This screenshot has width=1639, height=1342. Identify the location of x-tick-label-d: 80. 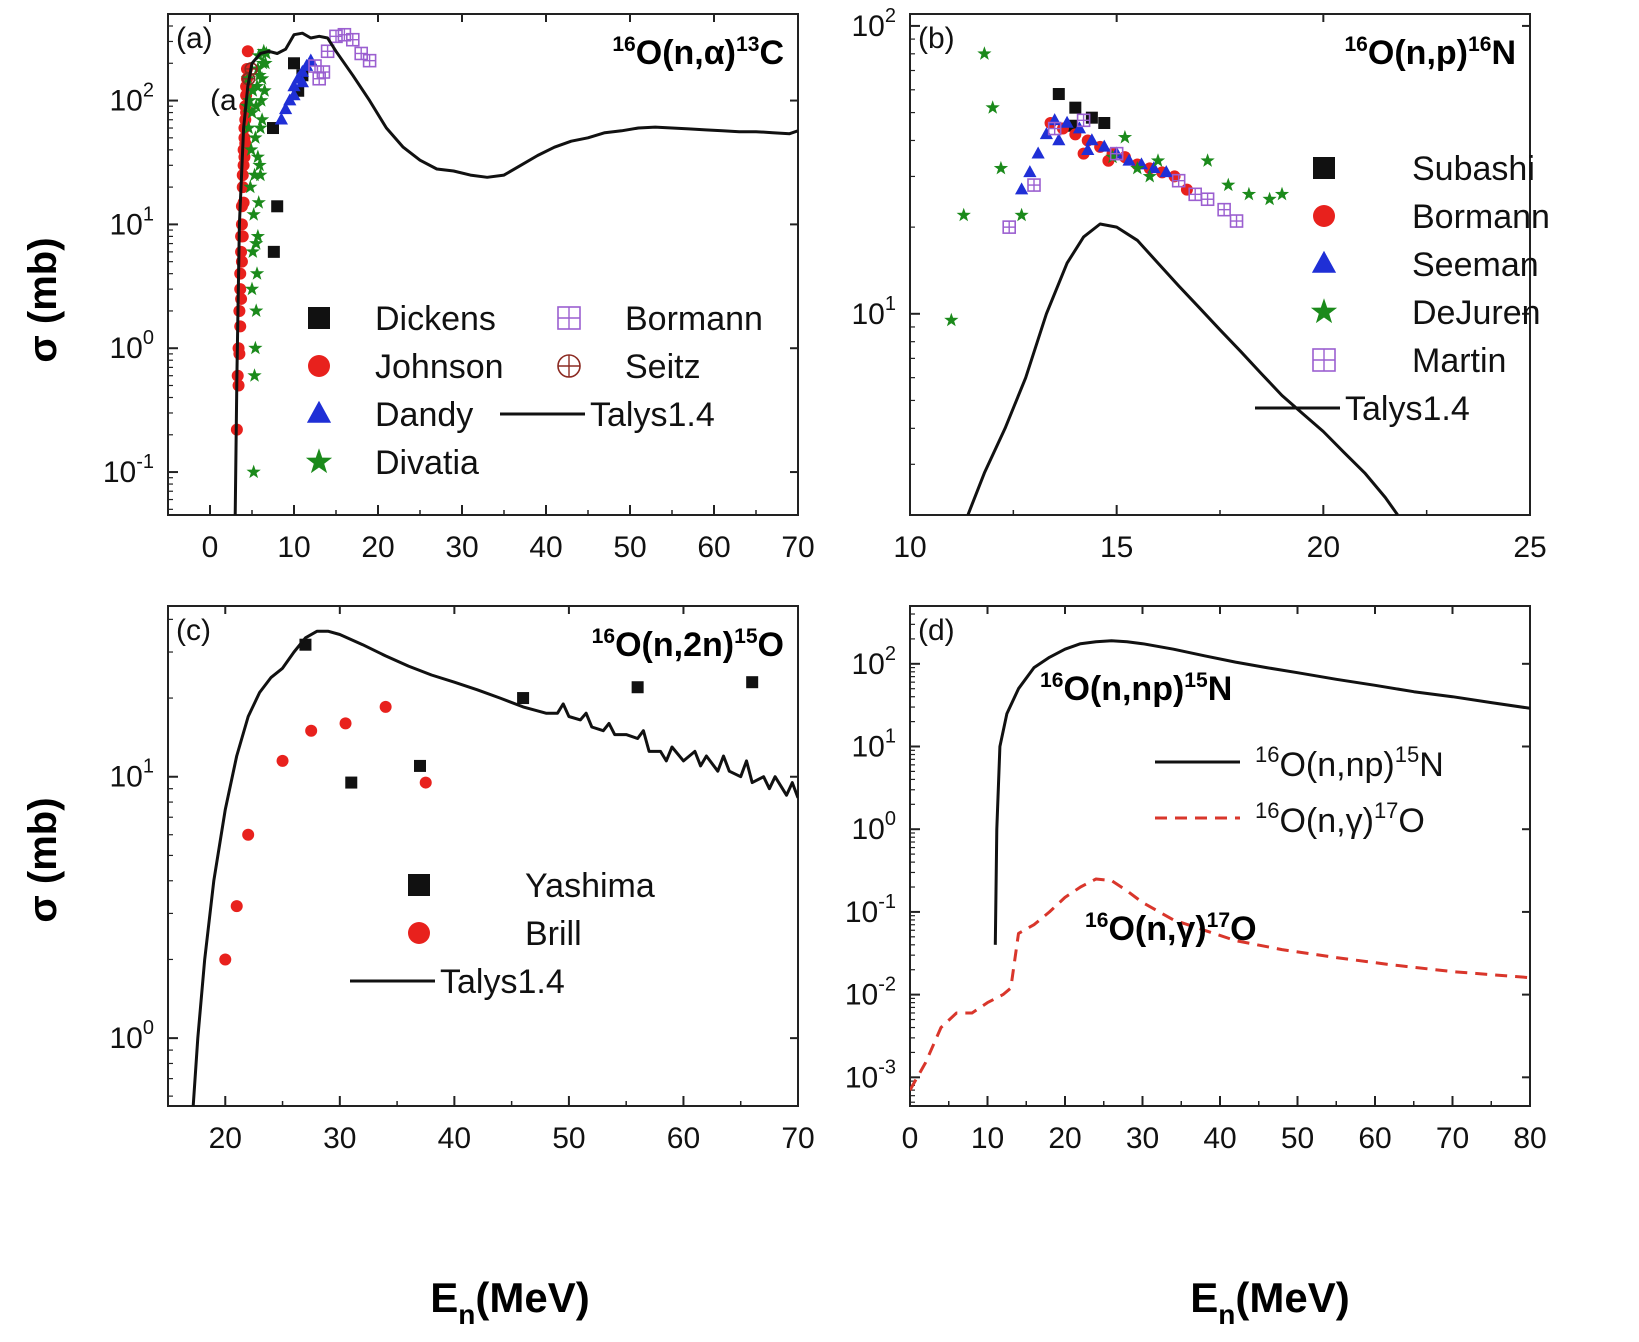
(1529, 1138).